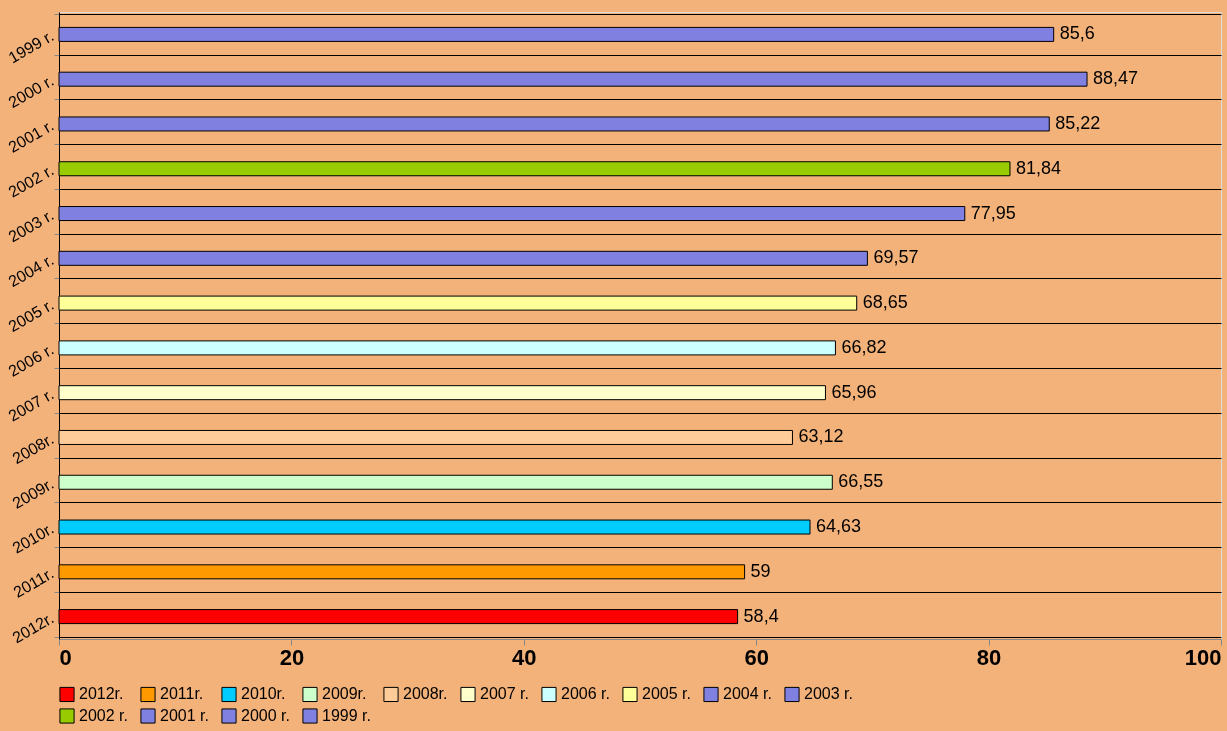 This screenshot has width=1227, height=731. Describe the element at coordinates (33, 449) in the screenshot. I see `y-tick-label: 2008r.` at that location.